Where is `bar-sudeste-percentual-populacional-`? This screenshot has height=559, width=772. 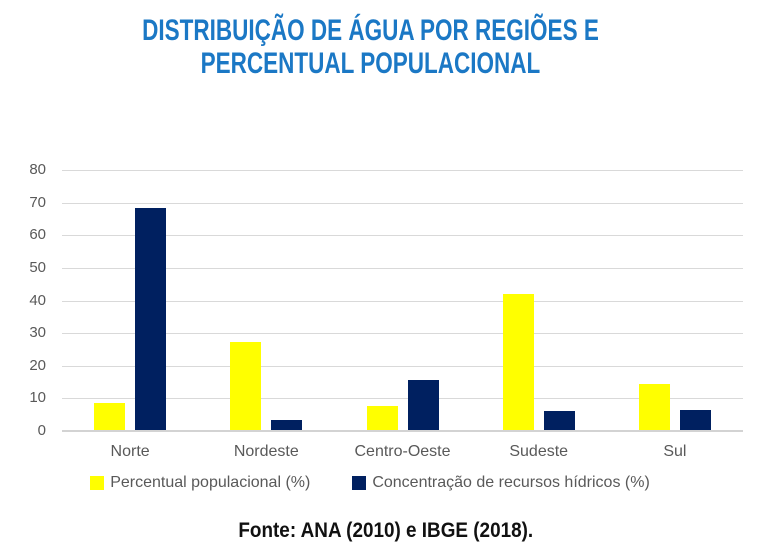
bar-sudeste-percentual-populacional- is located at coordinates (518, 362).